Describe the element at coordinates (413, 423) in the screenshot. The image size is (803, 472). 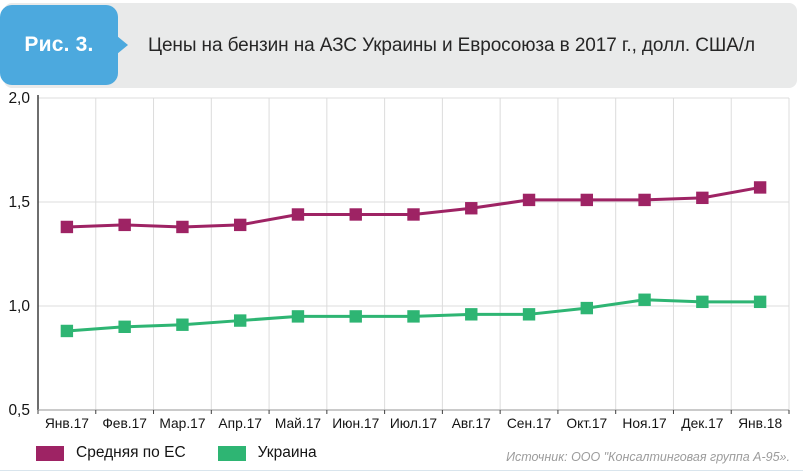
I see `x-tick-label: Июл.17` at that location.